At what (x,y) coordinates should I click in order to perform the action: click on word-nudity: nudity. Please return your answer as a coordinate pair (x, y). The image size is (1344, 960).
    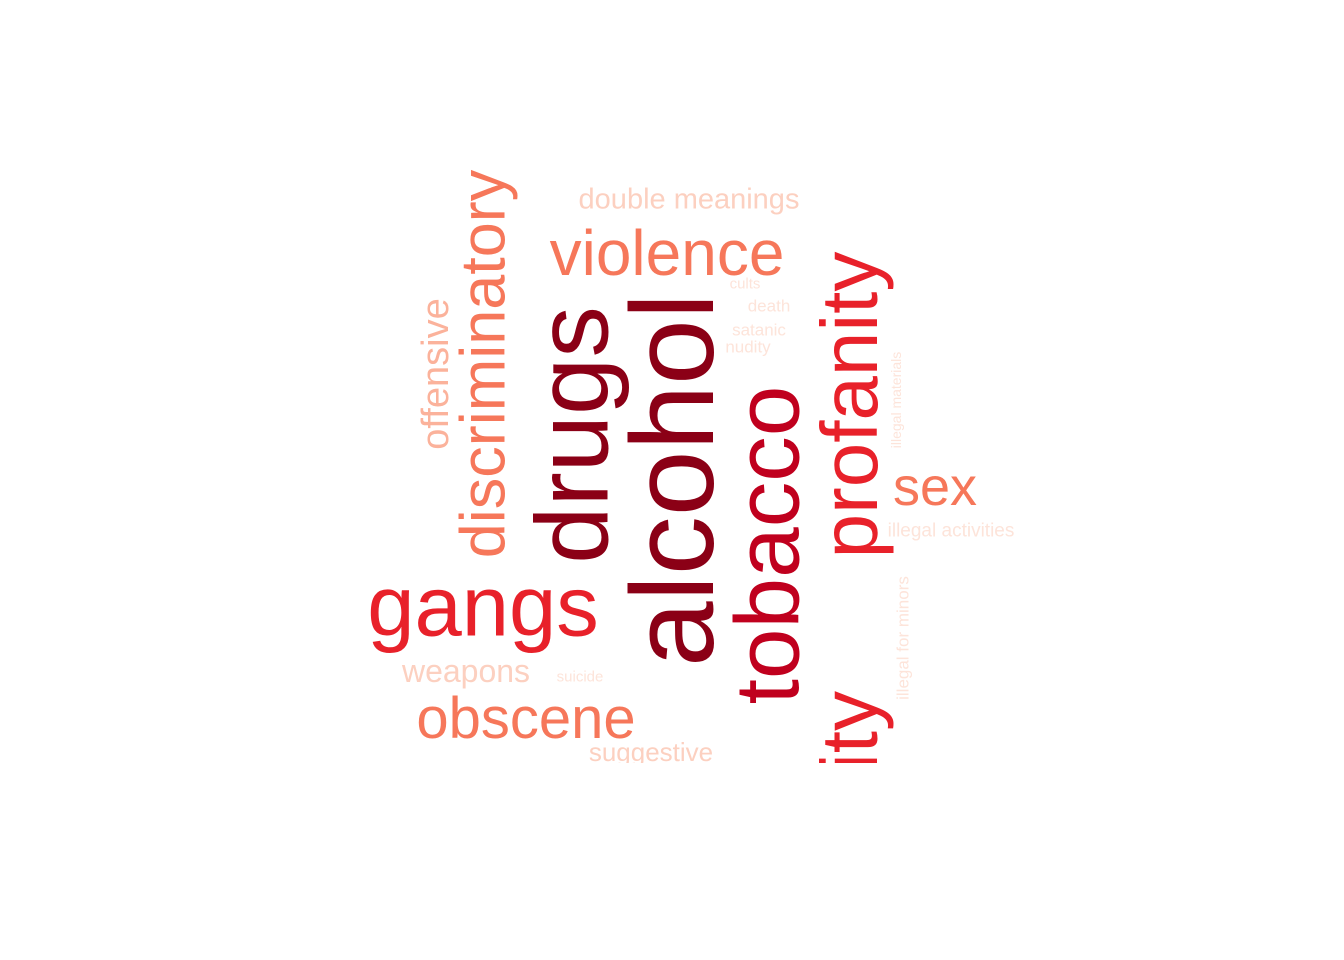
    Looking at the image, I should click on (748, 347).